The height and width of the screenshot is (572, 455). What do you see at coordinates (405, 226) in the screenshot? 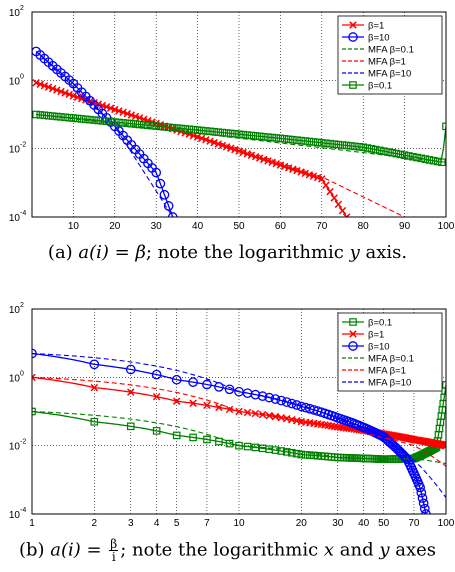
I see `x-tick-label: 90` at bounding box center [405, 226].